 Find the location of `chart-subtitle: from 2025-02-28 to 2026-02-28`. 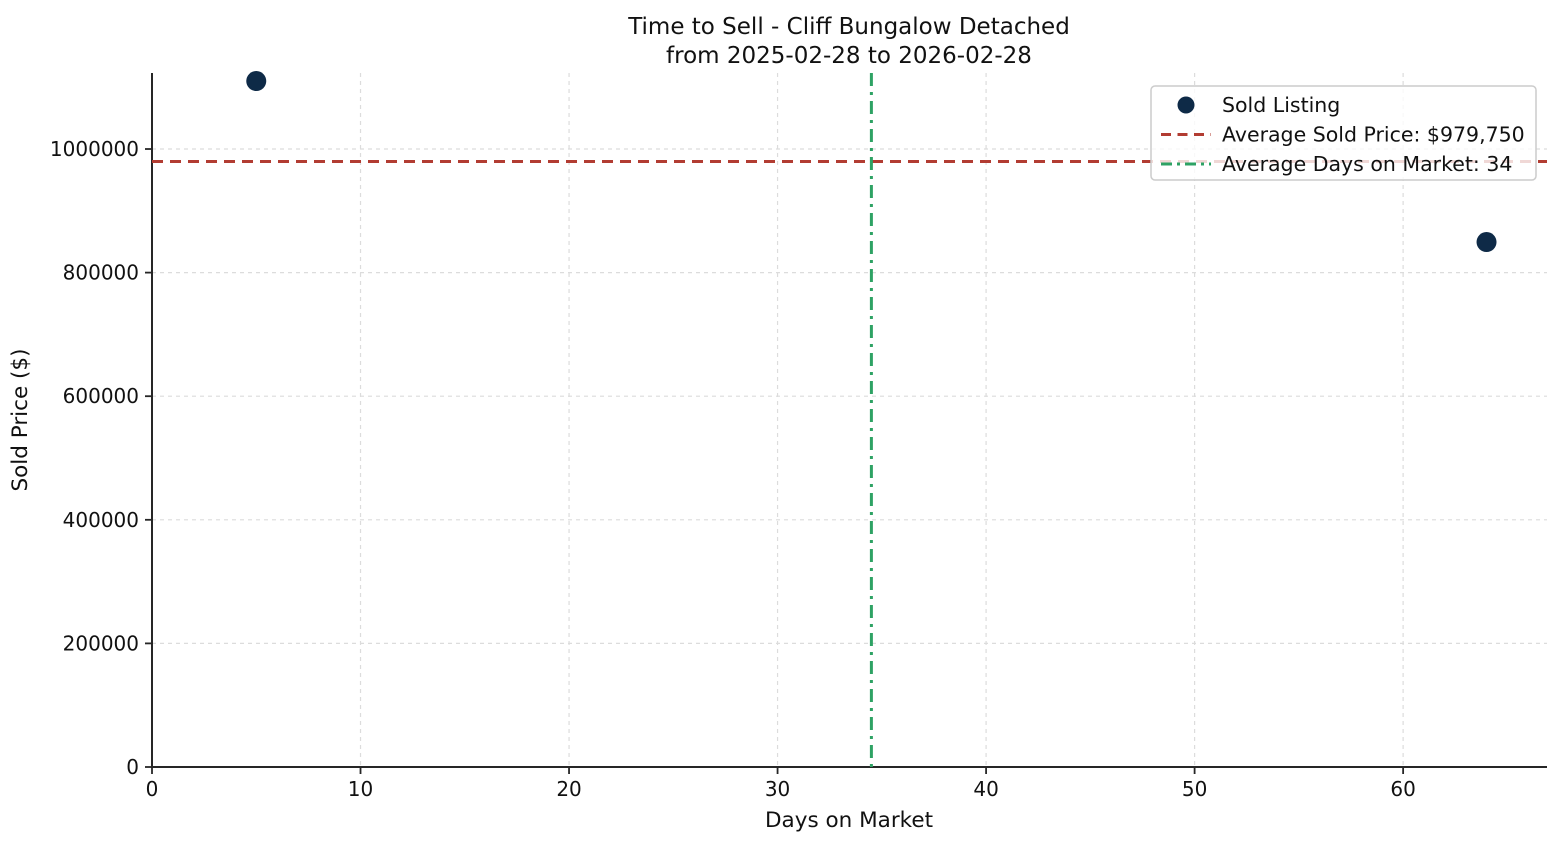

chart-subtitle: from 2025-02-28 to 2026-02-28 is located at coordinates (849, 56).